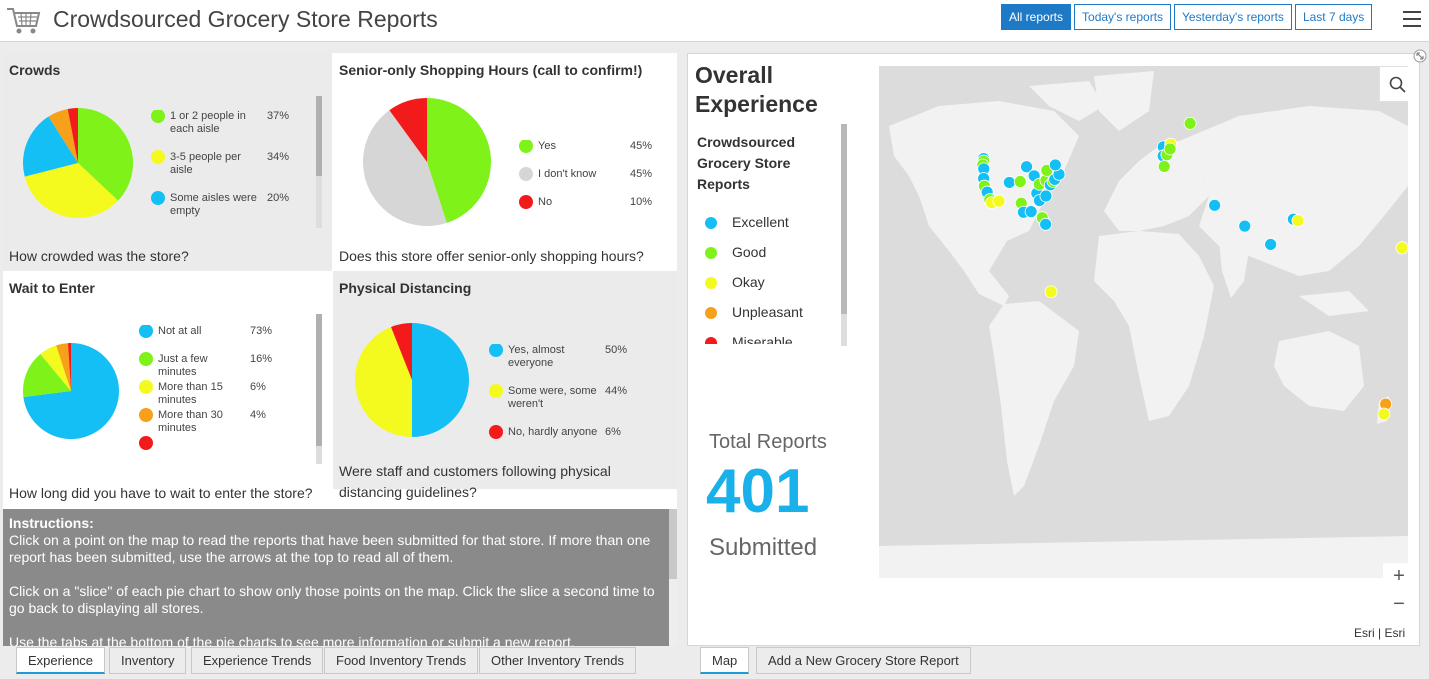  Describe the element at coordinates (35, 70) in the screenshot. I see `crowds-title: Crowds` at that location.